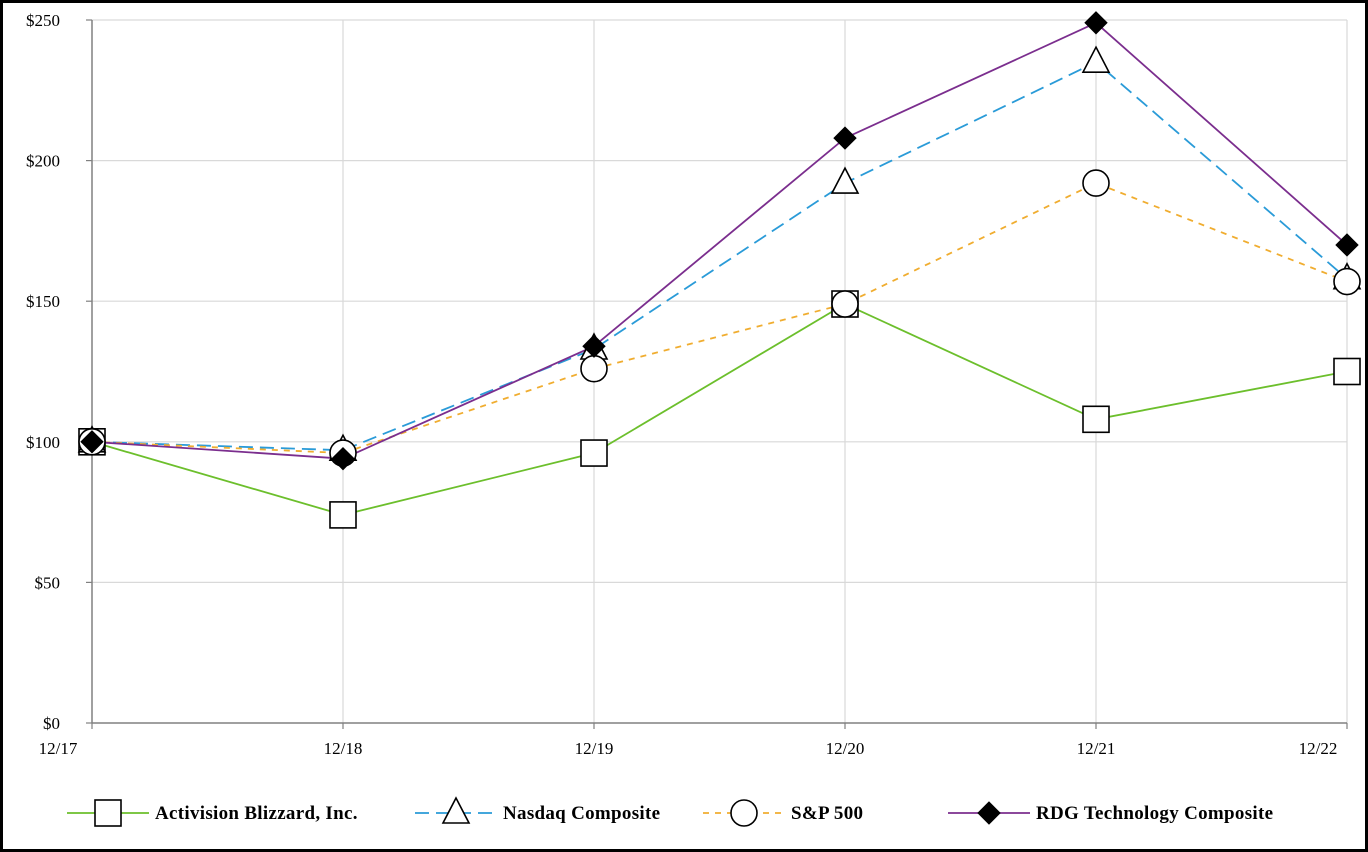  What do you see at coordinates (43, 301) in the screenshot?
I see `y-tick-label: $150` at bounding box center [43, 301].